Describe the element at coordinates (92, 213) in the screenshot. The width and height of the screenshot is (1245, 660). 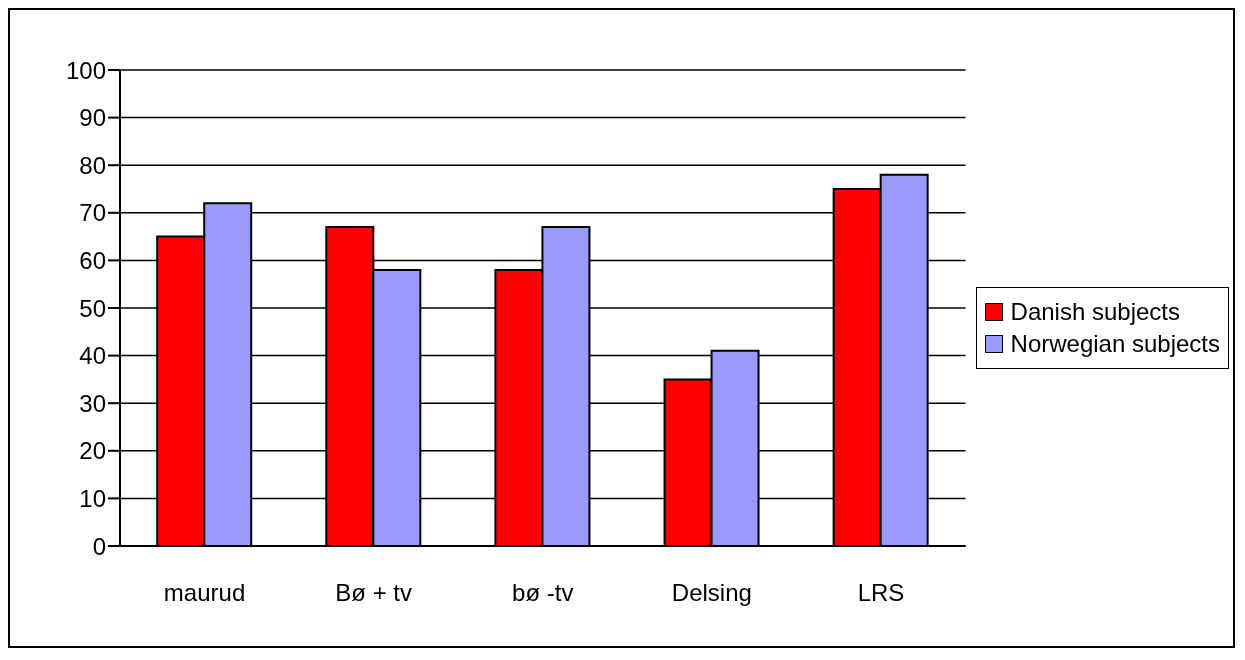
I see `y-tick-label: 70` at that location.